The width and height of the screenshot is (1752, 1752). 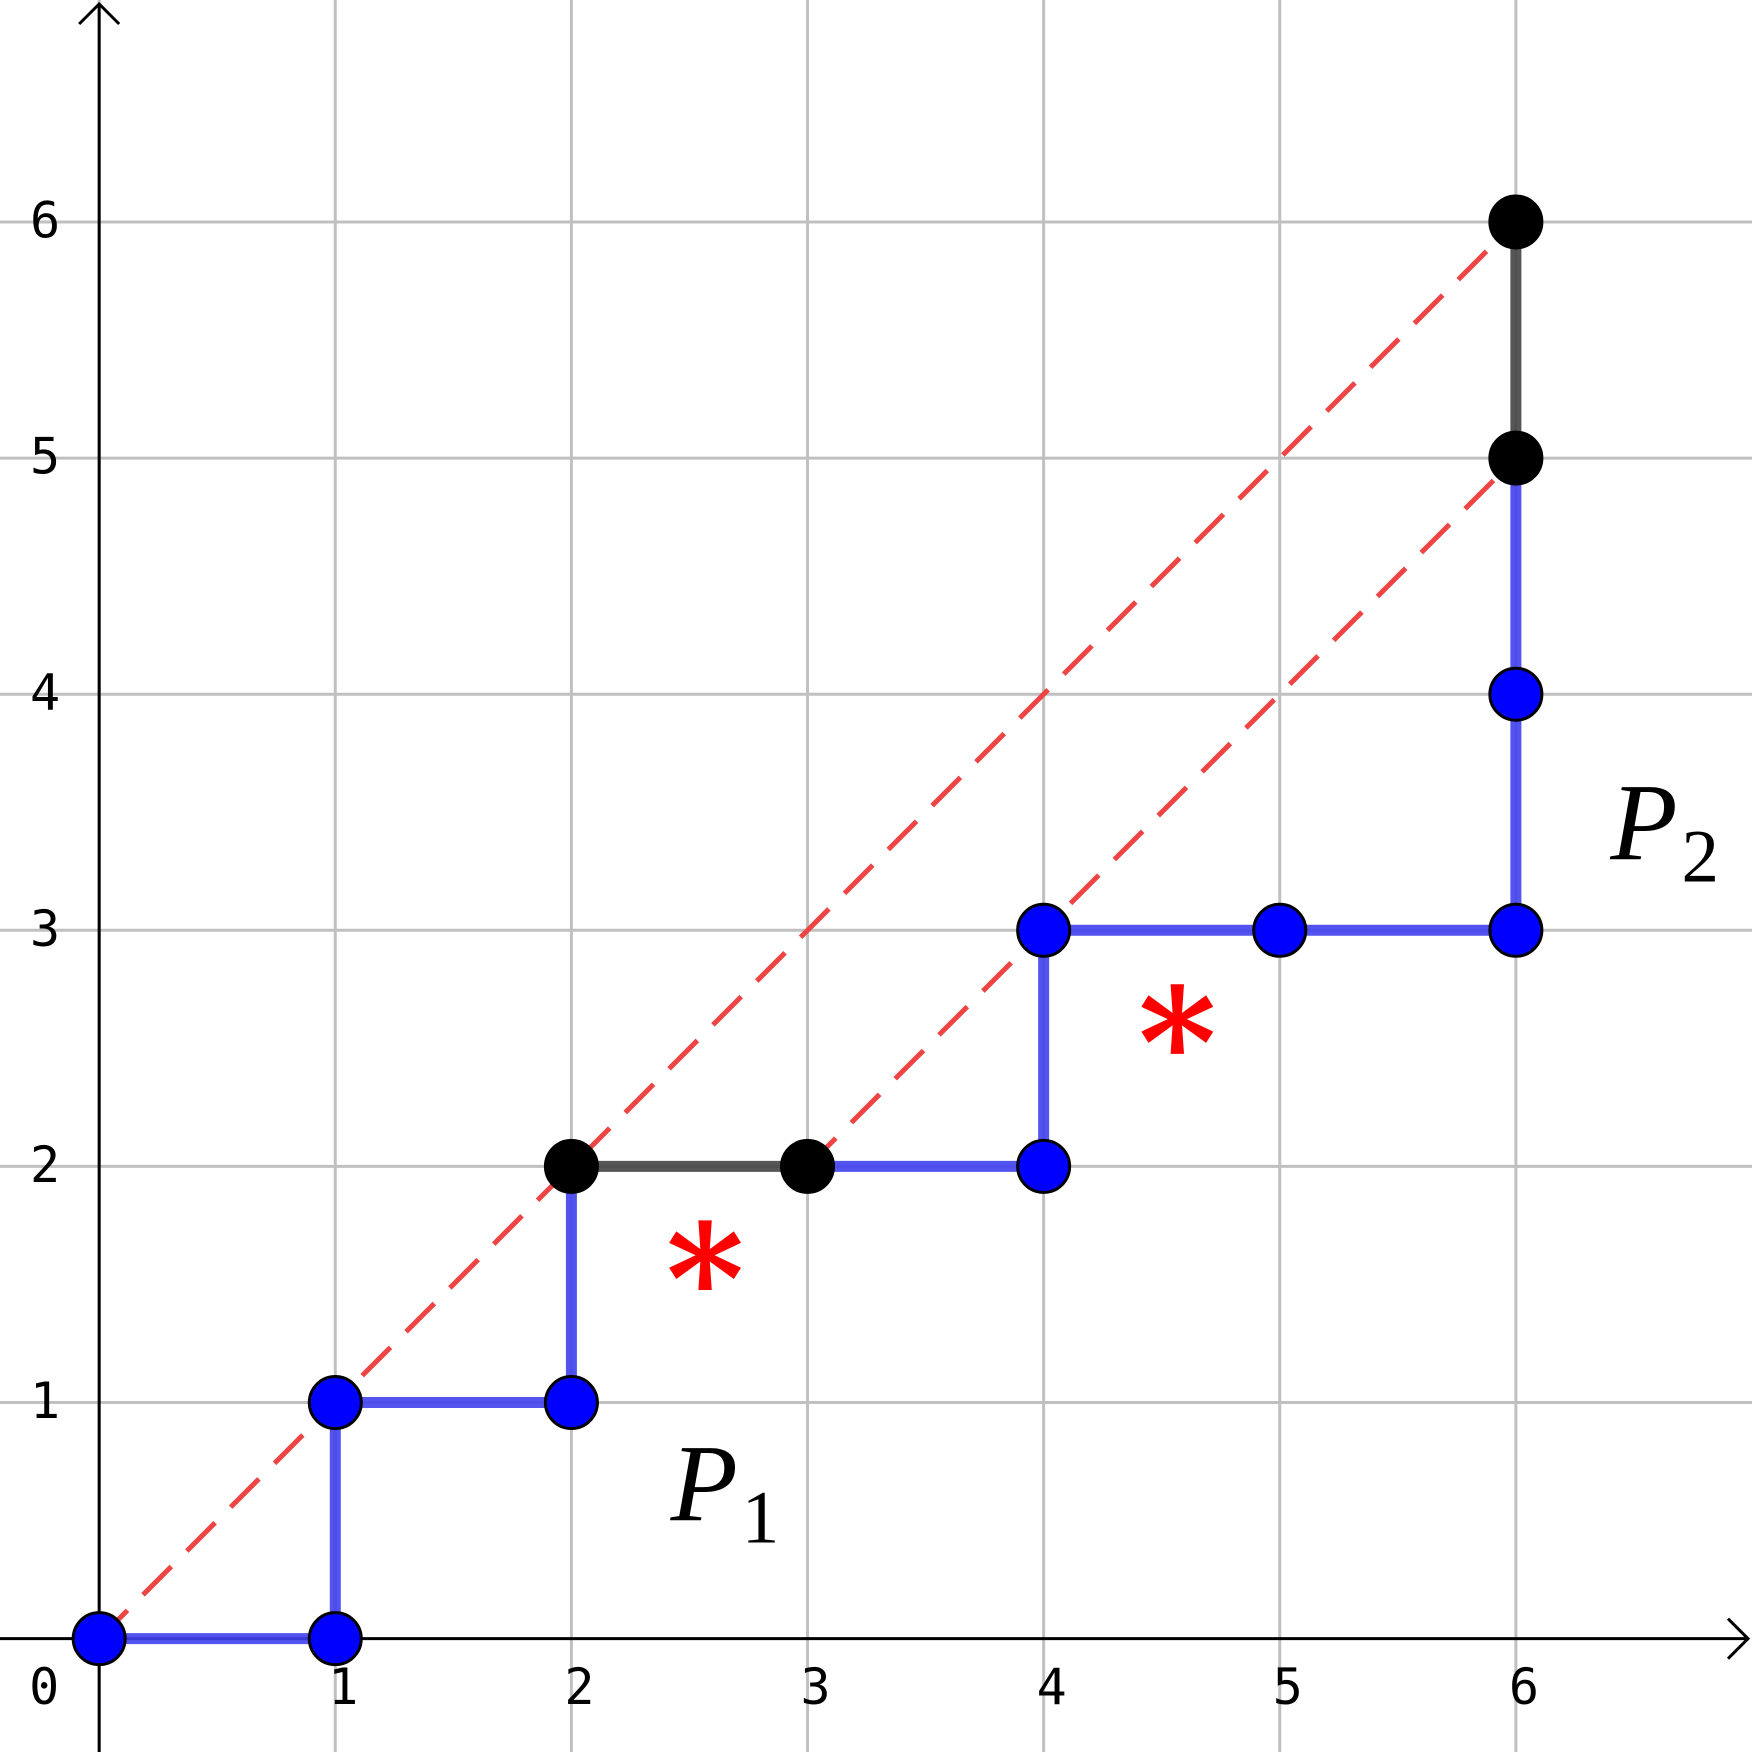 What do you see at coordinates (761, 1518) in the screenshot?
I see `label-subscript: 1` at bounding box center [761, 1518].